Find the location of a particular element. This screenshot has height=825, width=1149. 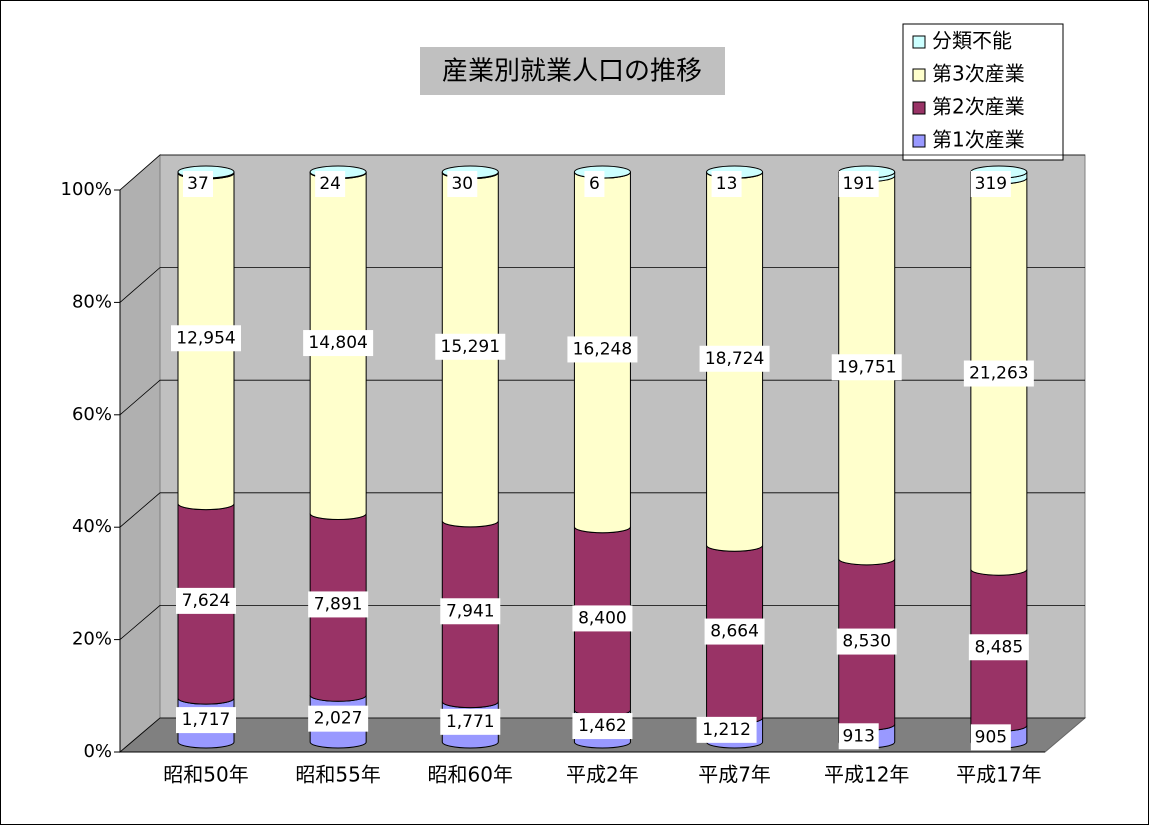

data-label: 8,400 is located at coordinates (602, 618).